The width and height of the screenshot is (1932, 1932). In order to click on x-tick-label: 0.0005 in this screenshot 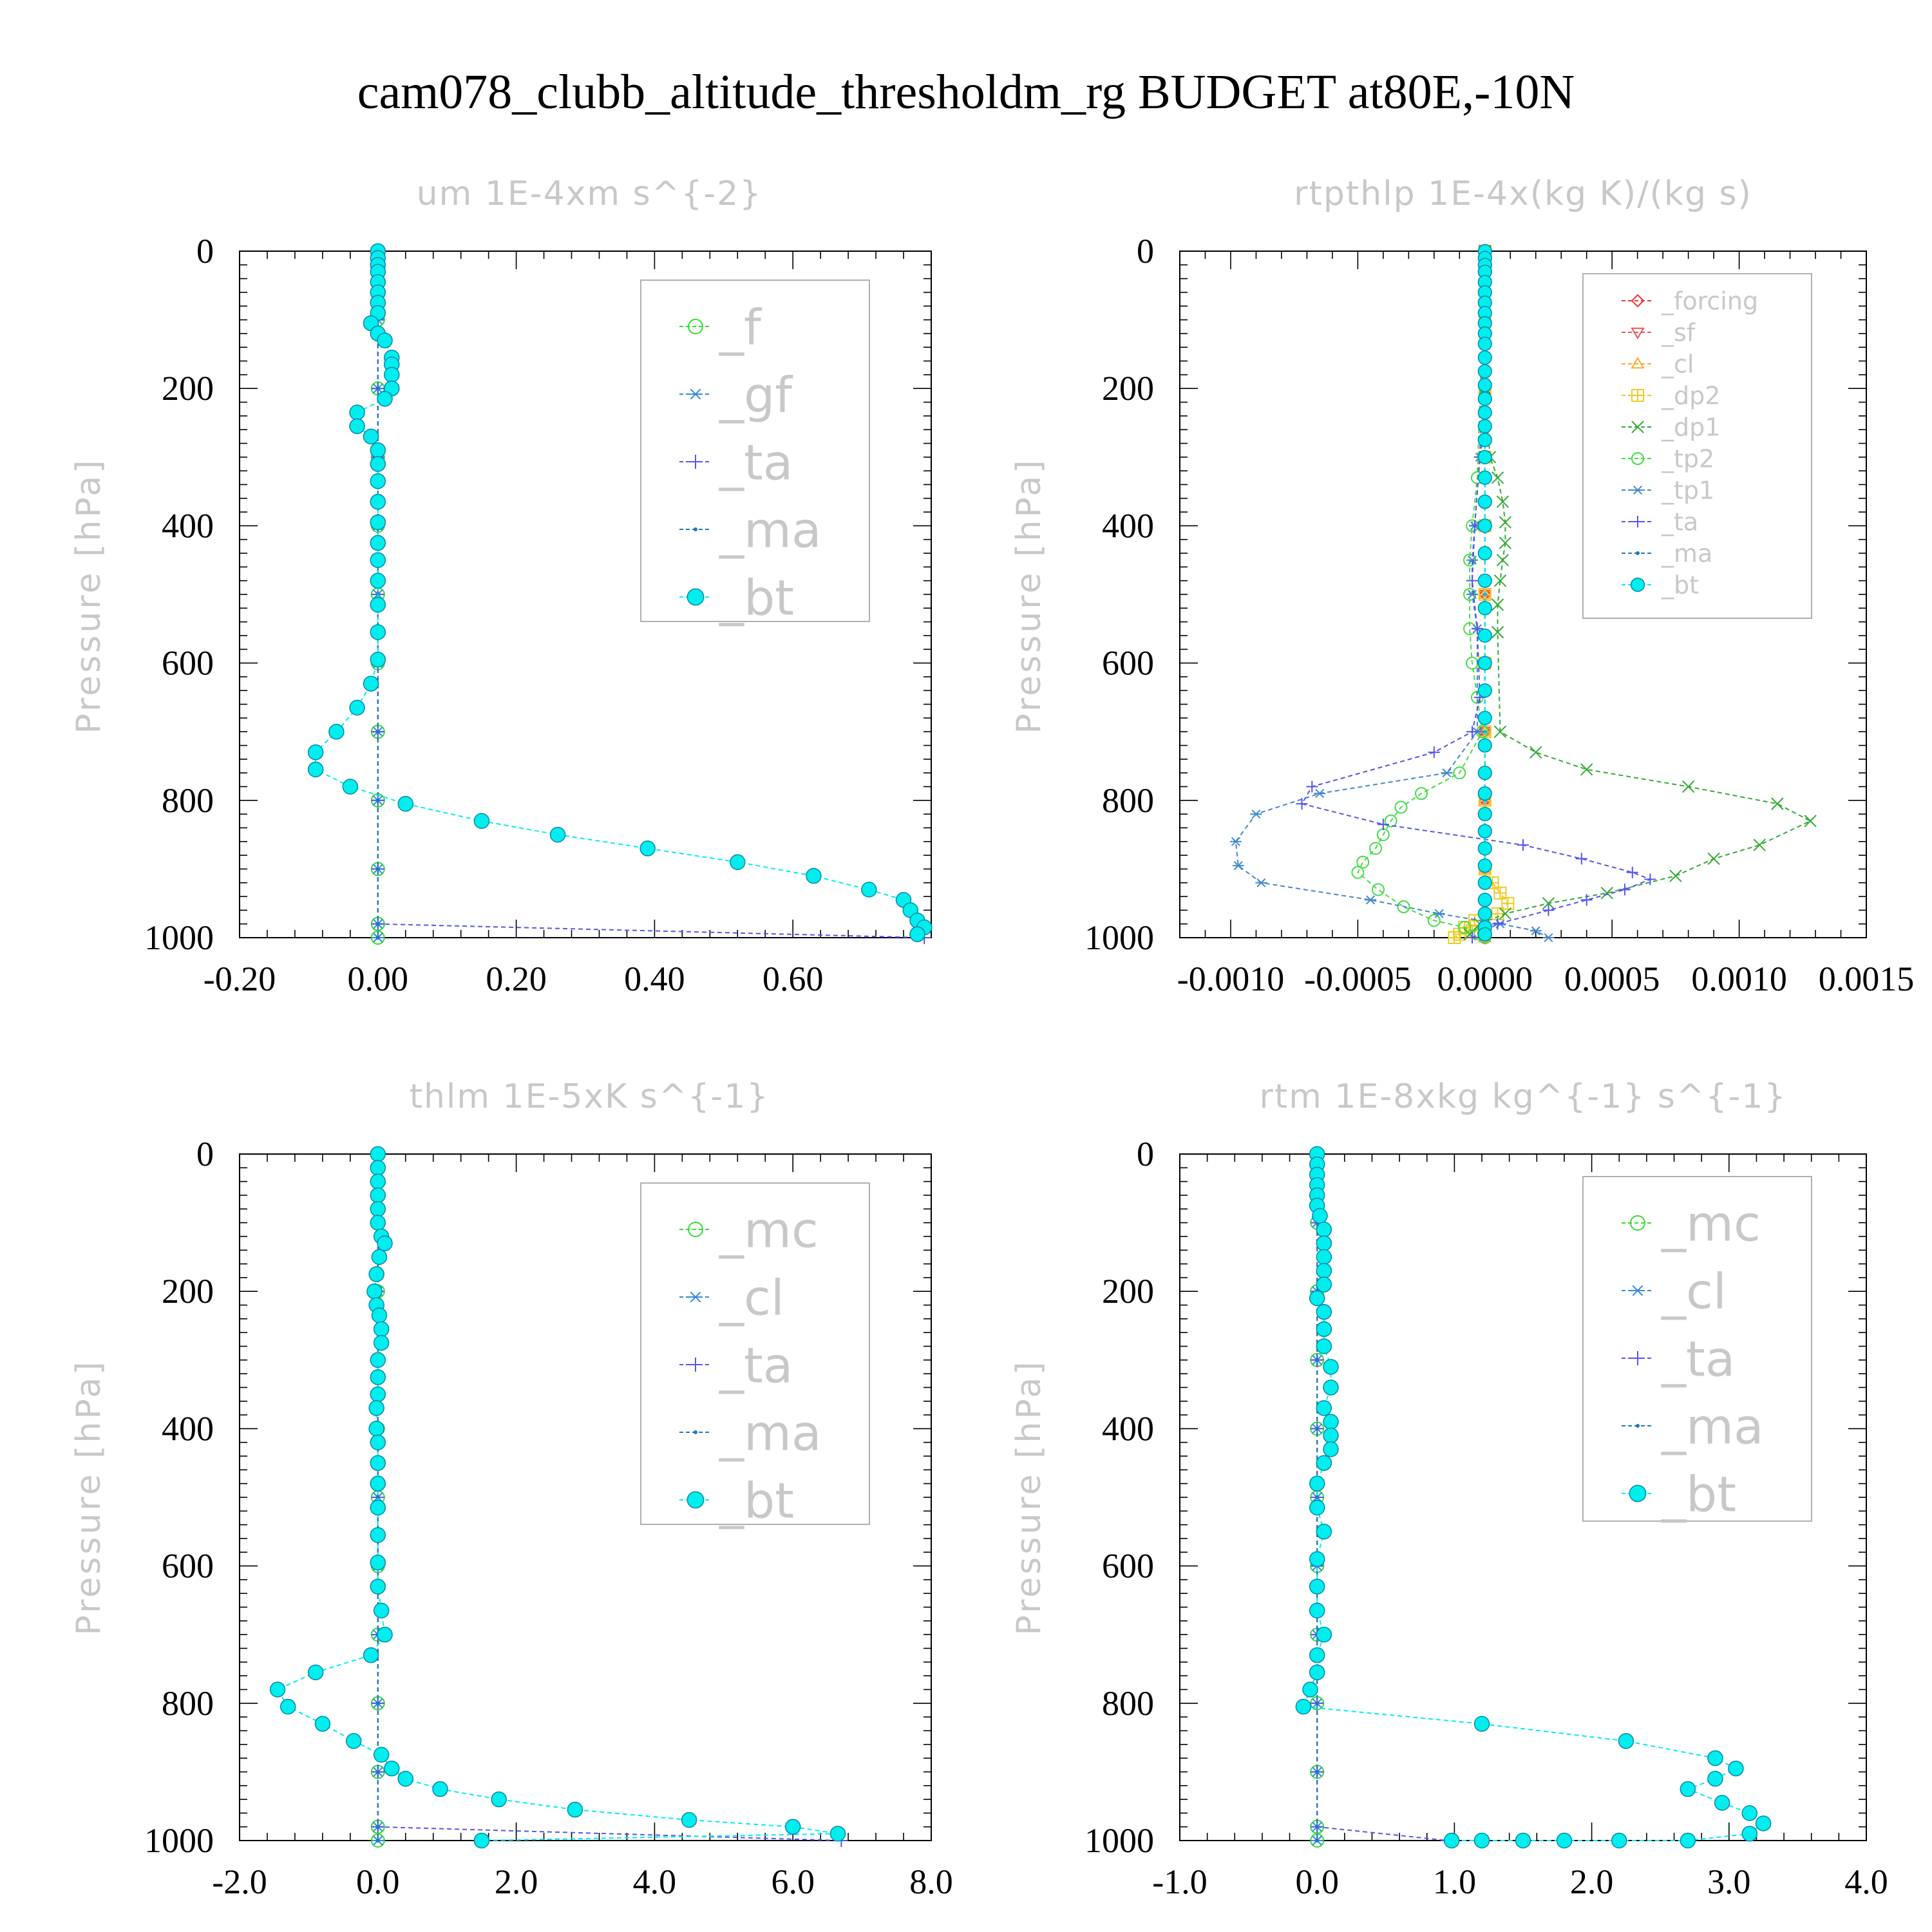, I will do `click(1612, 979)`.